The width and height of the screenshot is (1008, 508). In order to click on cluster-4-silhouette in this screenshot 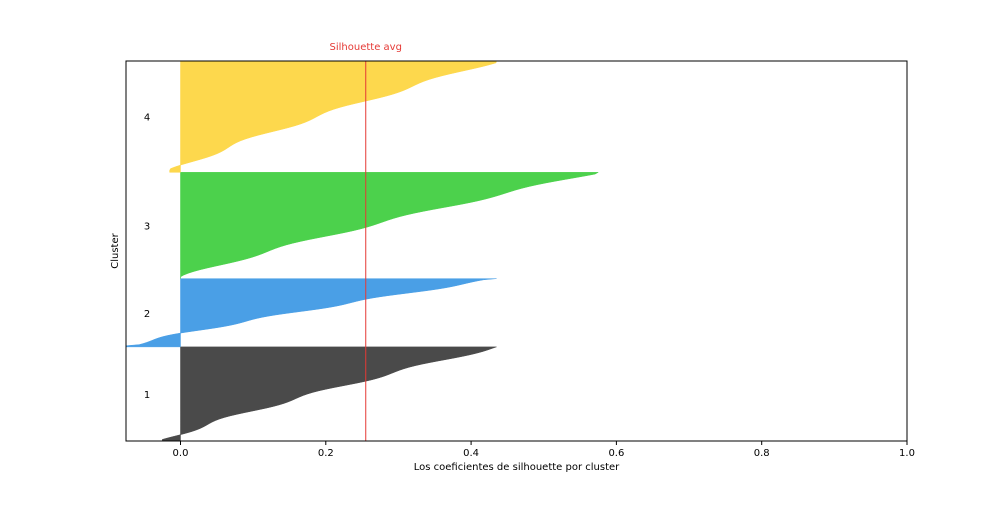, I will do `click(333, 116)`.